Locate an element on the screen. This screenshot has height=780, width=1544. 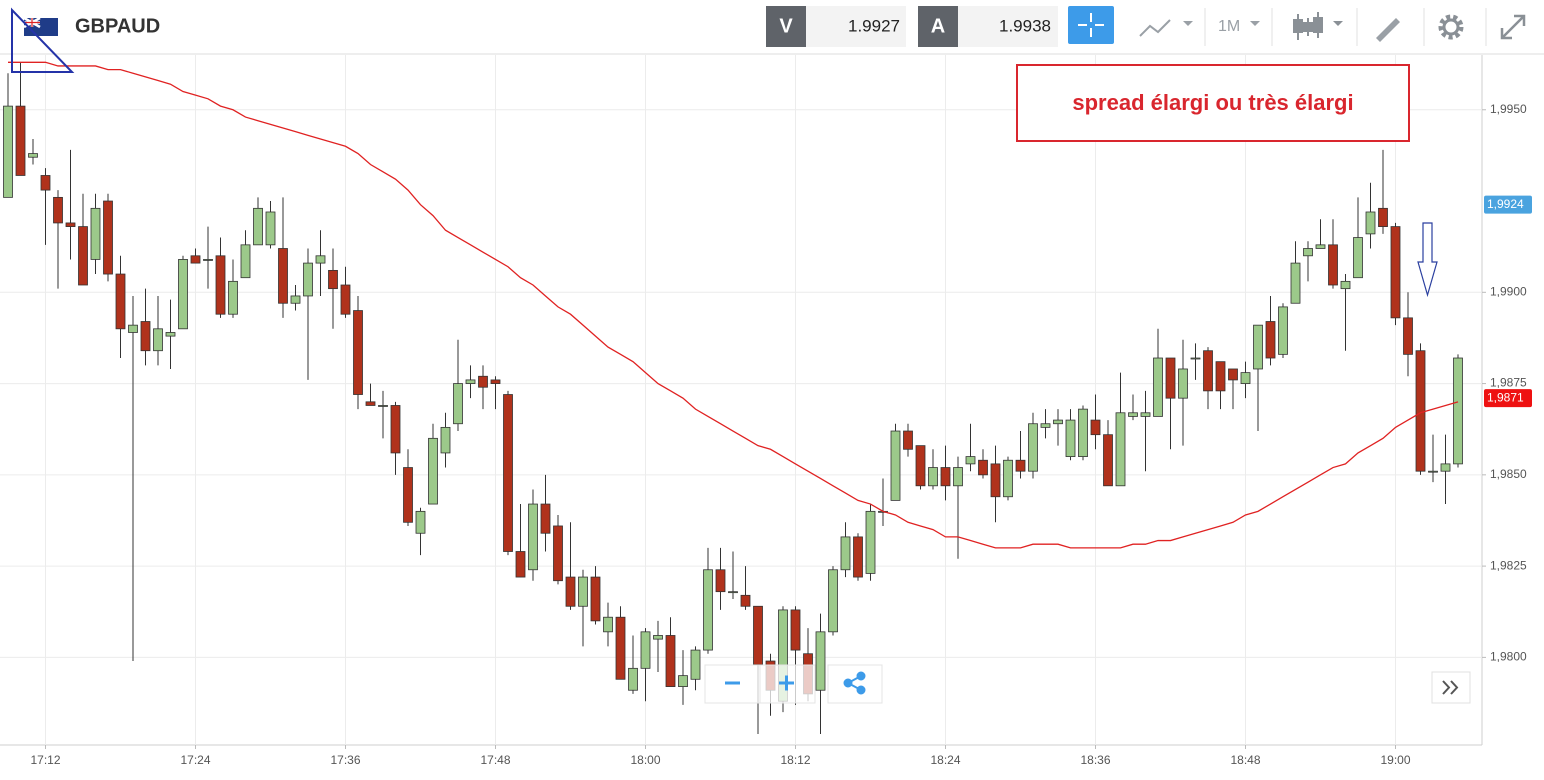
y-tick-label: 1,9950 is located at coordinates (1508, 109).